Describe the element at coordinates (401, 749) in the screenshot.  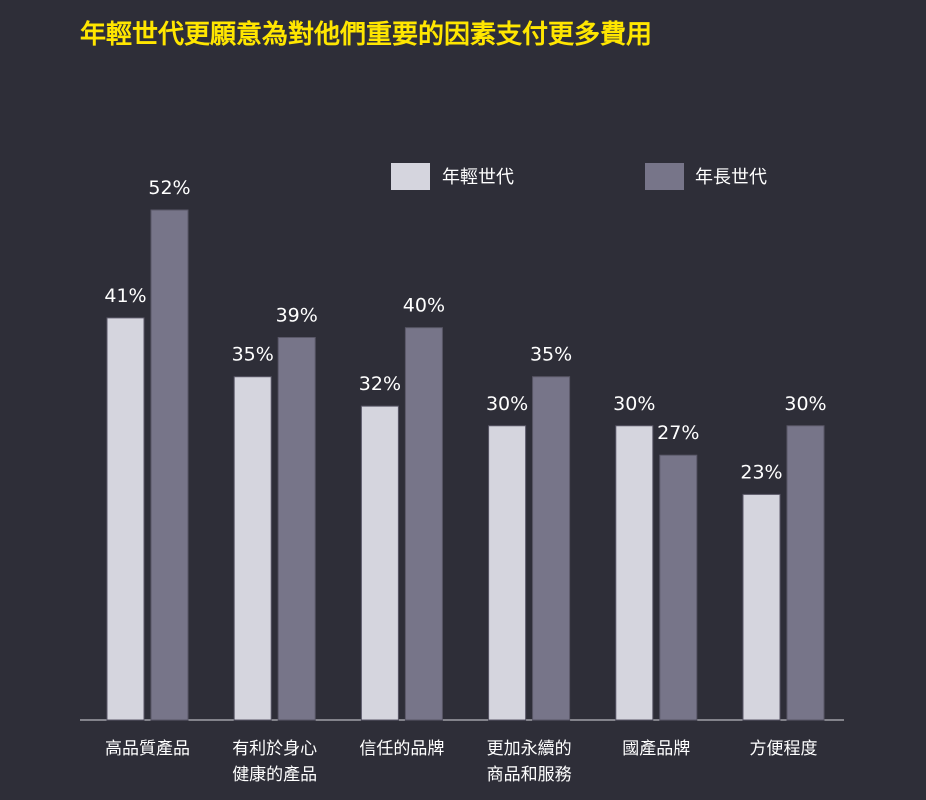
I see `category-label: 信任的品牌` at that location.